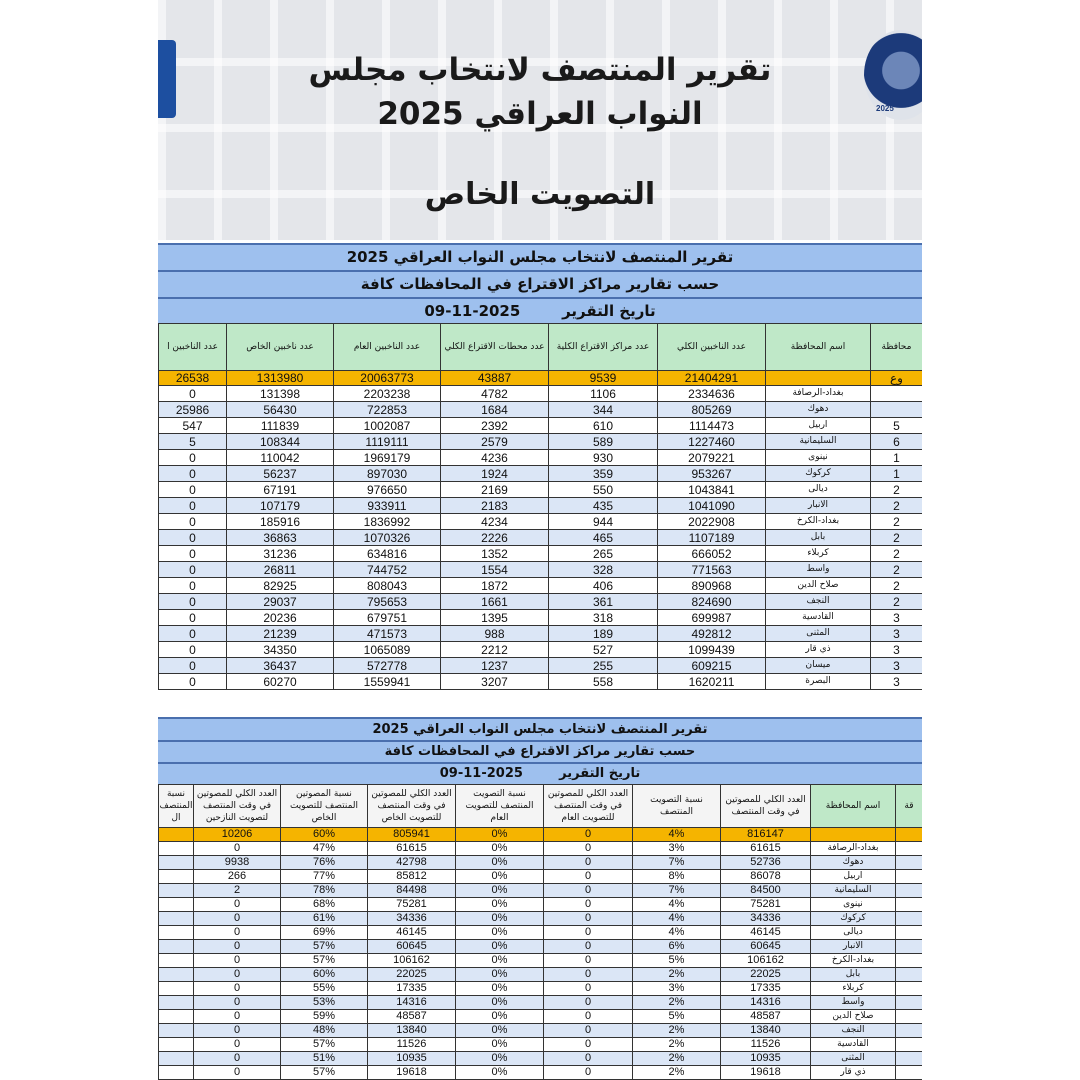  I want to click on table-row: 0 53% 14316 0% 0 2% 14316 واسط, so click(540, 1002).